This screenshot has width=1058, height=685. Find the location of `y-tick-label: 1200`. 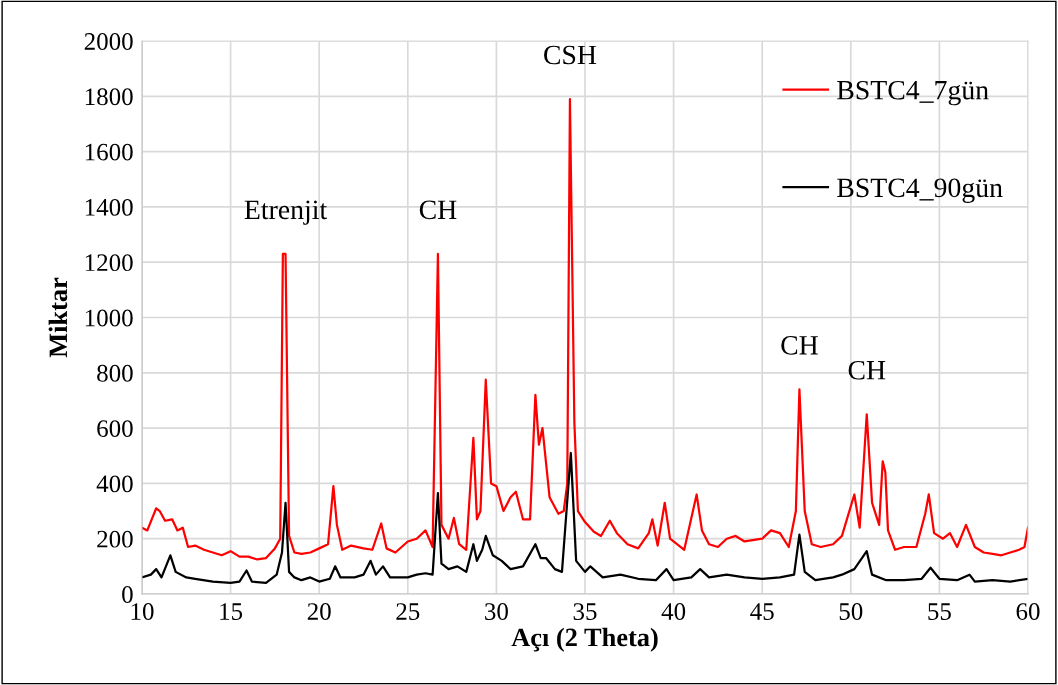

y-tick-label: 1200 is located at coordinates (109, 263).